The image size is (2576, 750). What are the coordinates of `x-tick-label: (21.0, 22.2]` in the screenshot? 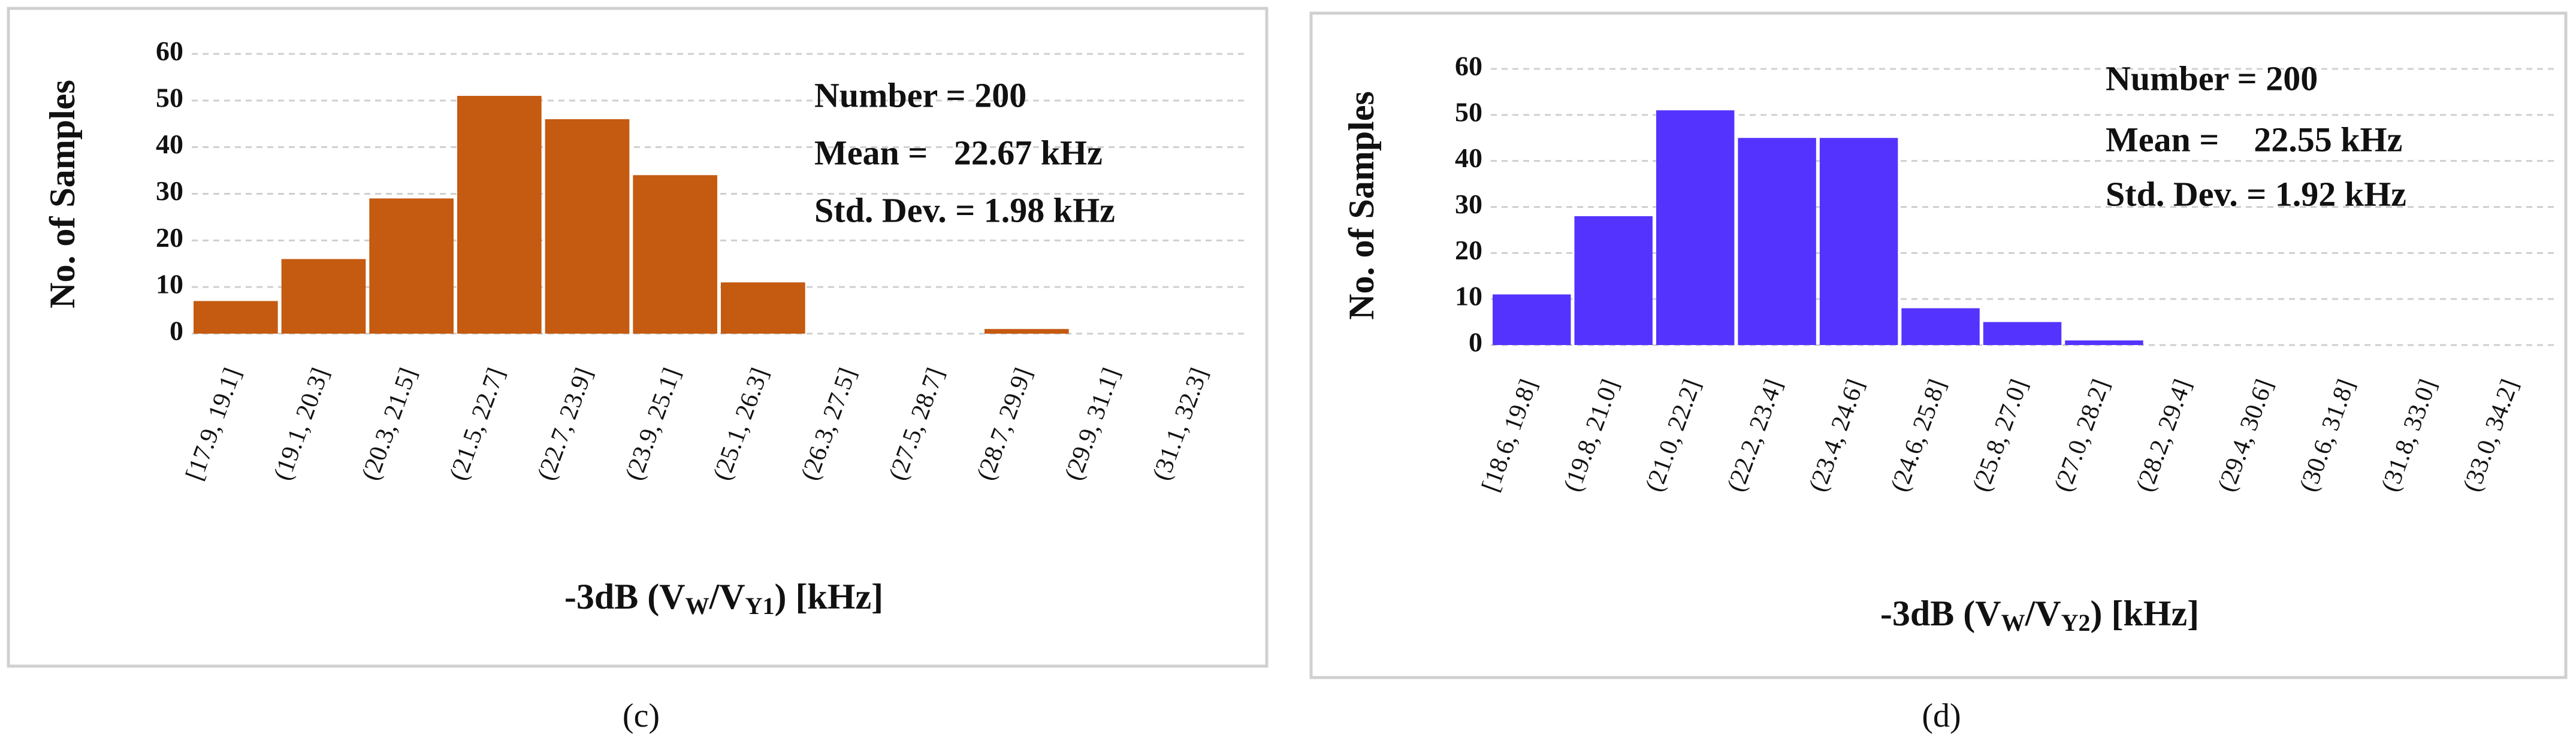 It's located at (1673, 435).